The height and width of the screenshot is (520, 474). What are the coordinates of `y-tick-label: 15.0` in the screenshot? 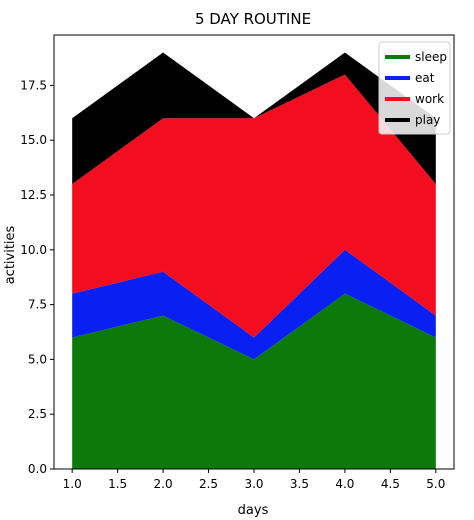 It's located at (33, 140).